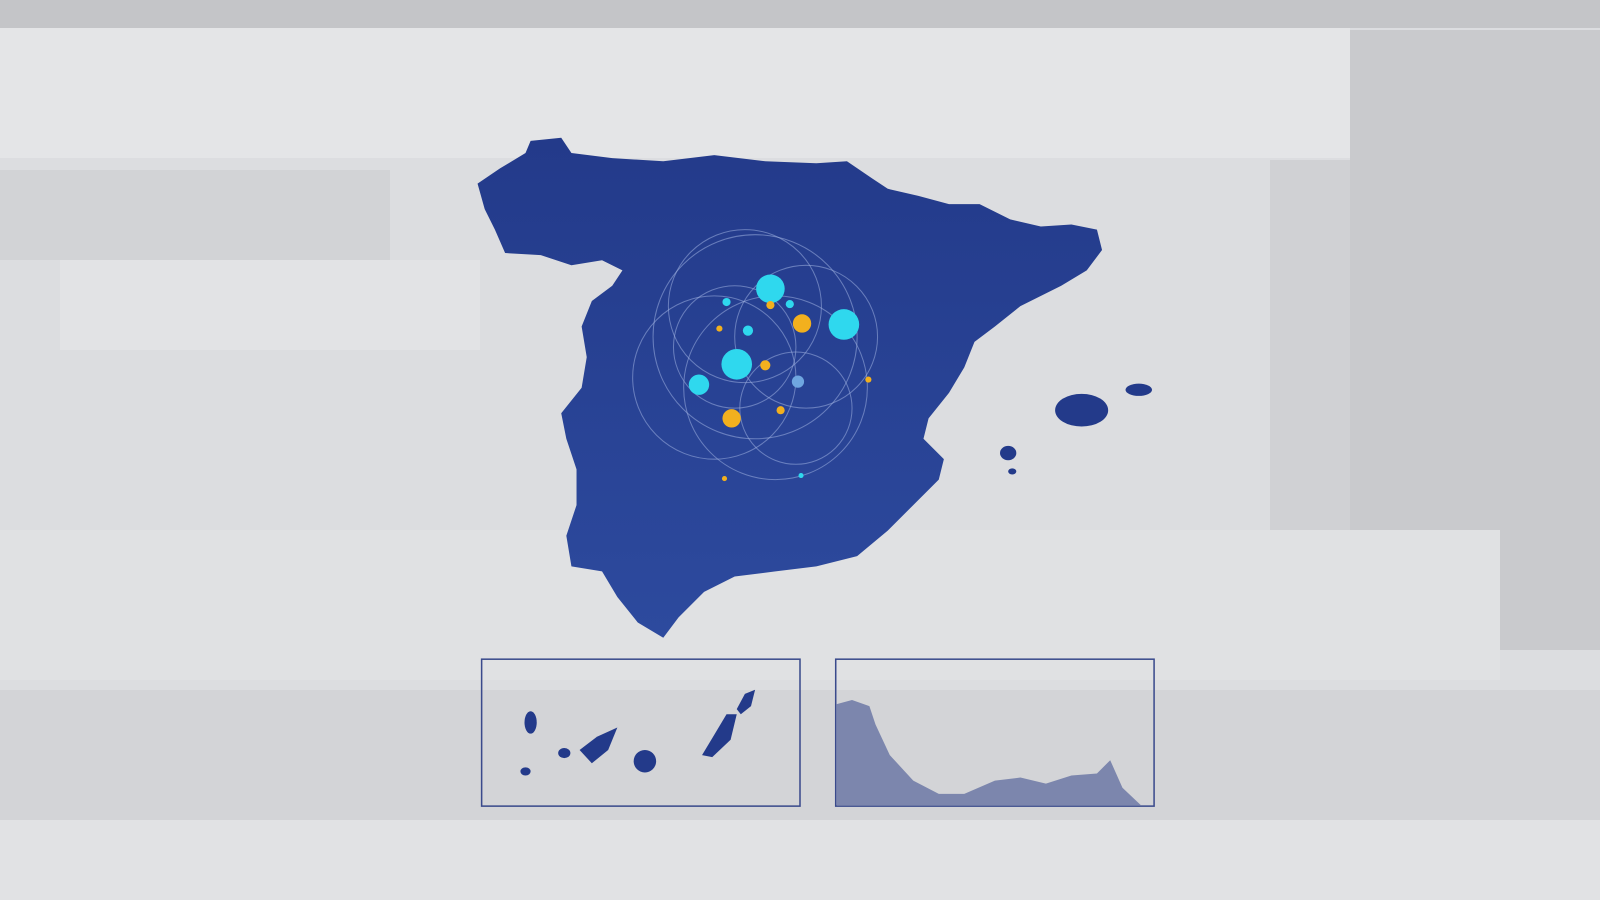  I want to click on coast-shape, so click(988, 753).